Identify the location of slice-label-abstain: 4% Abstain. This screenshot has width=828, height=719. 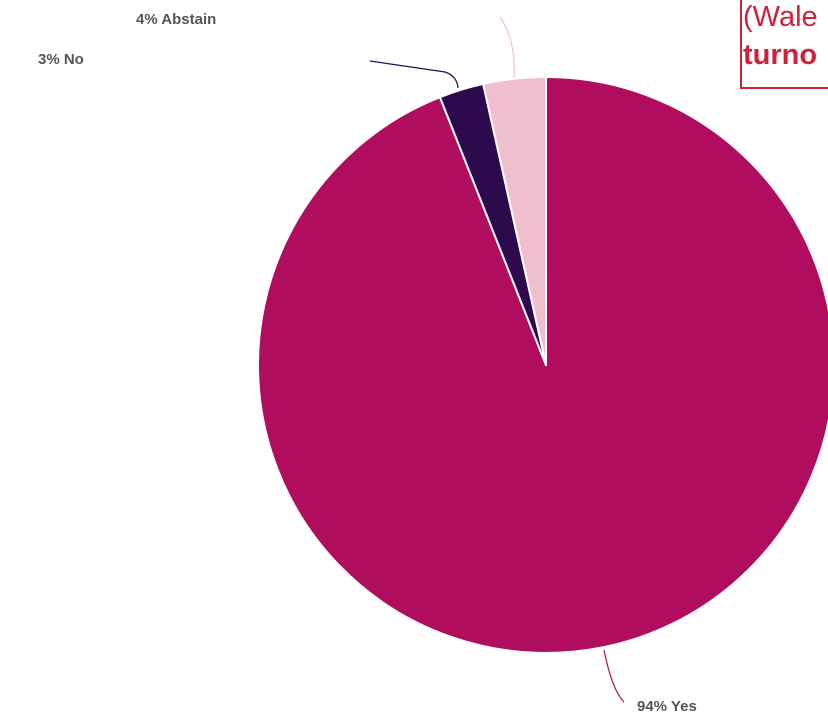
(176, 19).